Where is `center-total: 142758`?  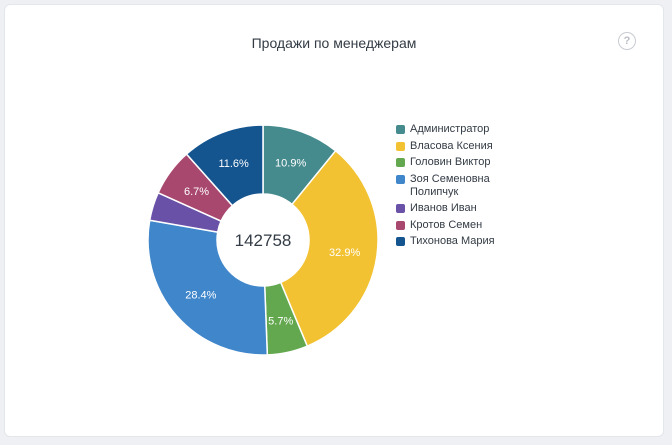
center-total: 142758 is located at coordinates (263, 240).